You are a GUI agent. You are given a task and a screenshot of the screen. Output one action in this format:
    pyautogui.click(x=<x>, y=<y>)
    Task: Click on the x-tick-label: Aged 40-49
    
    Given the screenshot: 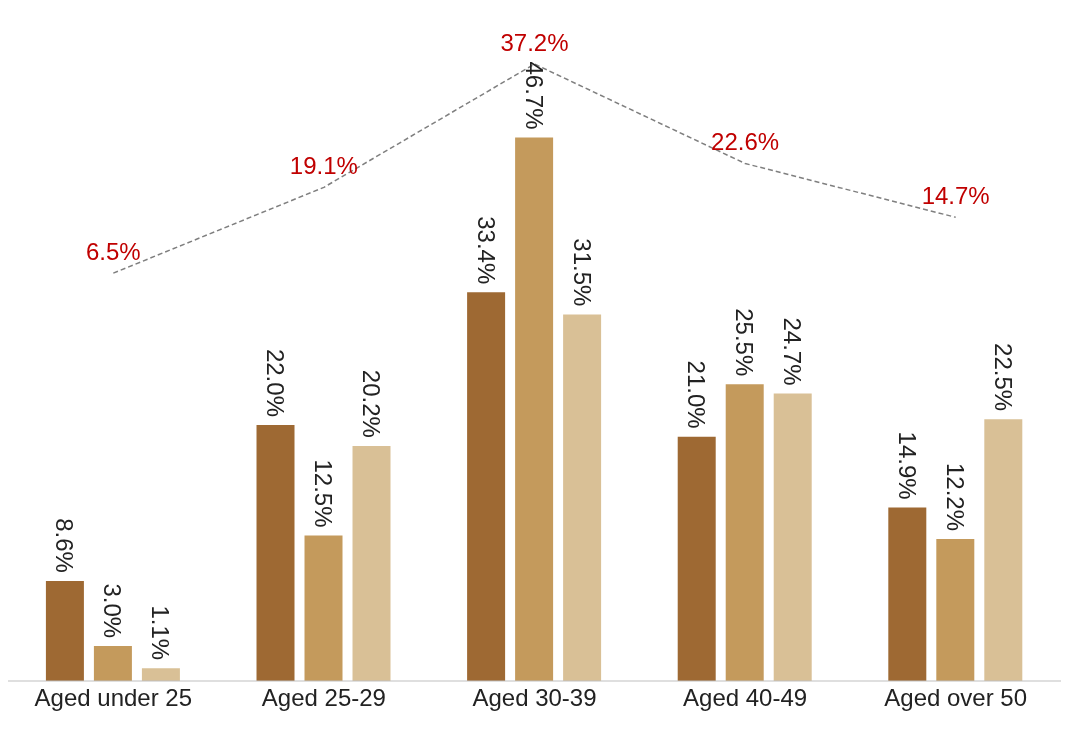 What is the action you would take?
    pyautogui.click(x=745, y=698)
    